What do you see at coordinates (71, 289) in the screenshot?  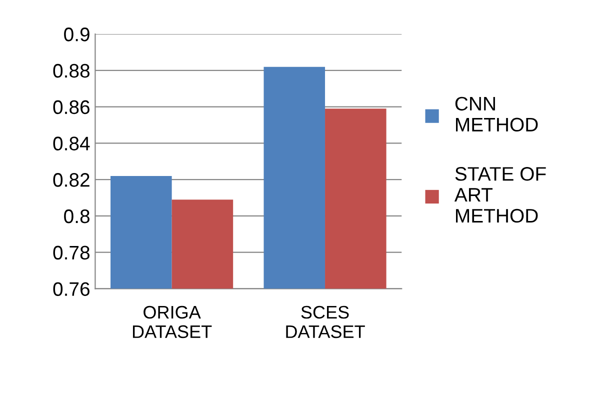 I see `y-tick-label: 0.76` at bounding box center [71, 289].